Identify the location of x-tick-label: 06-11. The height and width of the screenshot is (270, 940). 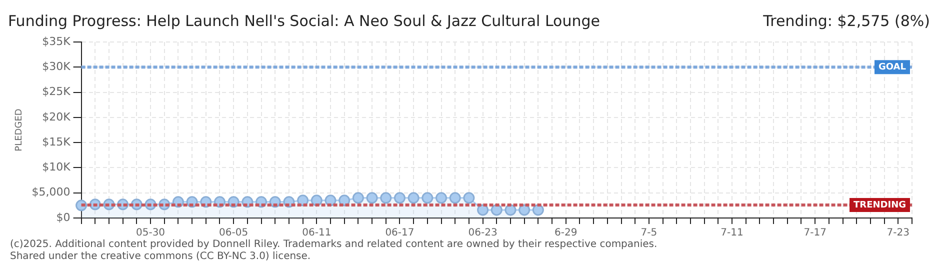
(317, 233).